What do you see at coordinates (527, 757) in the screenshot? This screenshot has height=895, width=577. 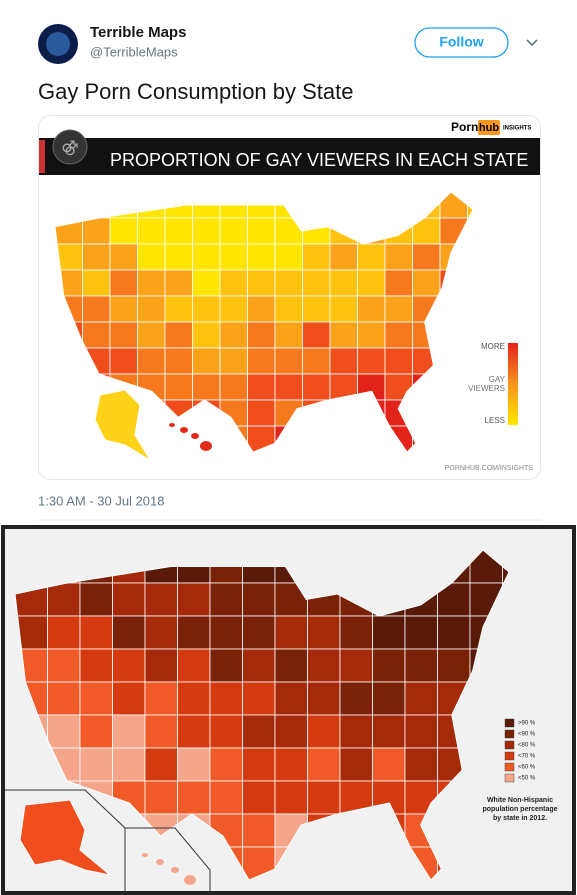 I see `legend-label: <70 %` at bounding box center [527, 757].